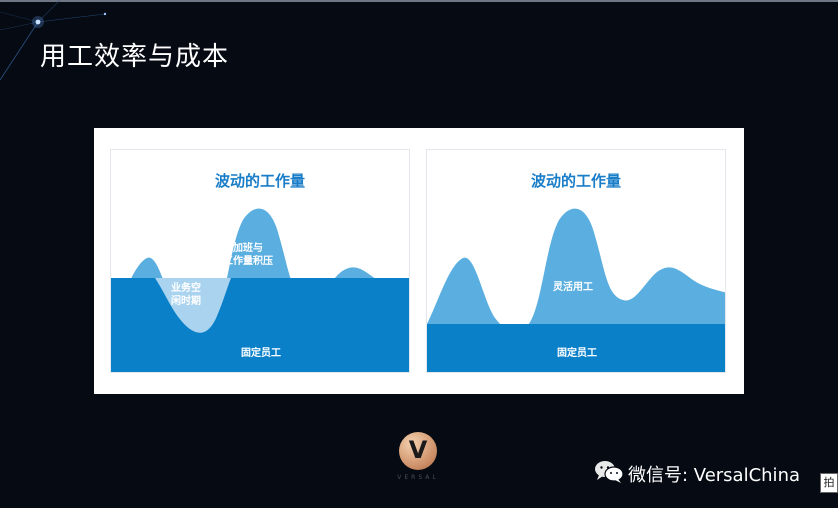 The image size is (838, 508). What do you see at coordinates (186, 295) in the screenshot?
I see `idle-period-label: 业务空 闲时期` at bounding box center [186, 295].